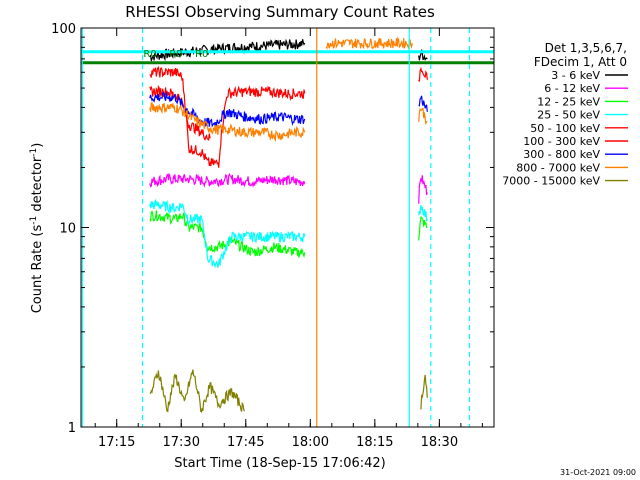 The height and width of the screenshot is (480, 640). What do you see at coordinates (175, 54) in the screenshot?
I see `annotation-1: R0` at bounding box center [175, 54].